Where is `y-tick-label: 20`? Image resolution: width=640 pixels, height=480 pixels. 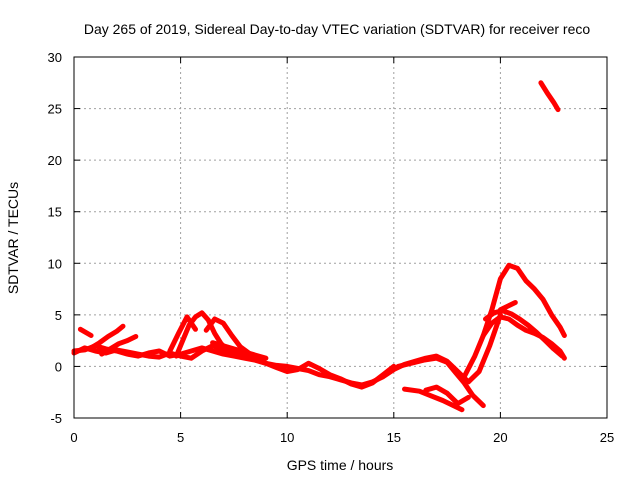 y-tick-label: 20 is located at coordinates (55, 160).